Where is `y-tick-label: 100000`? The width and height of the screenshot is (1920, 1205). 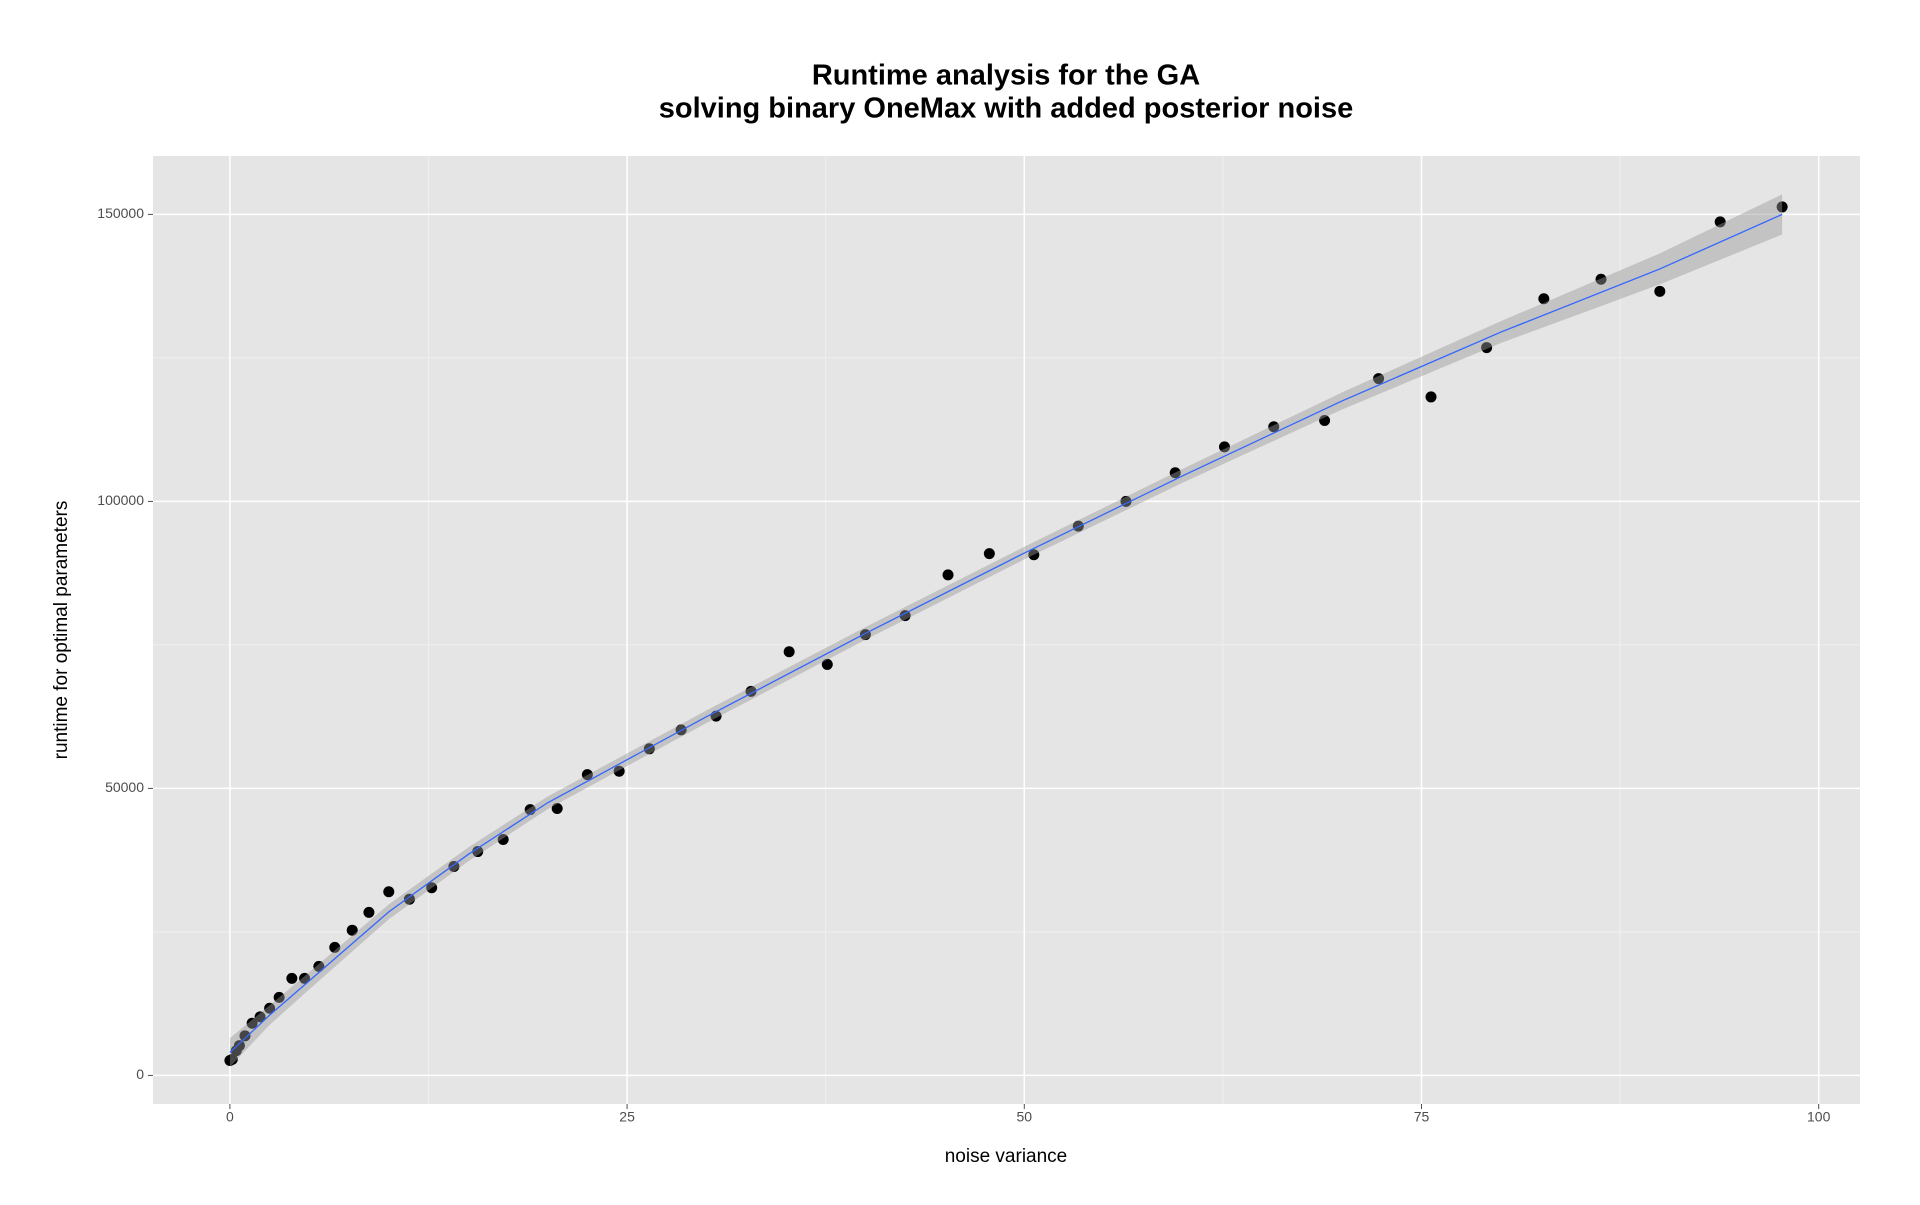
y-tick-label: 100000 is located at coordinates (120, 500).